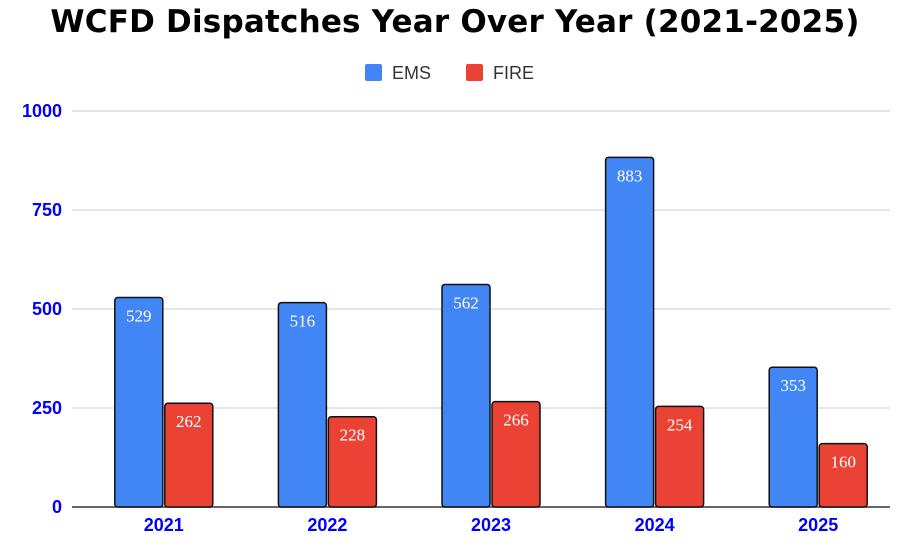 The height and width of the screenshot is (547, 910). I want to click on bar-fire-2021, so click(189, 455).